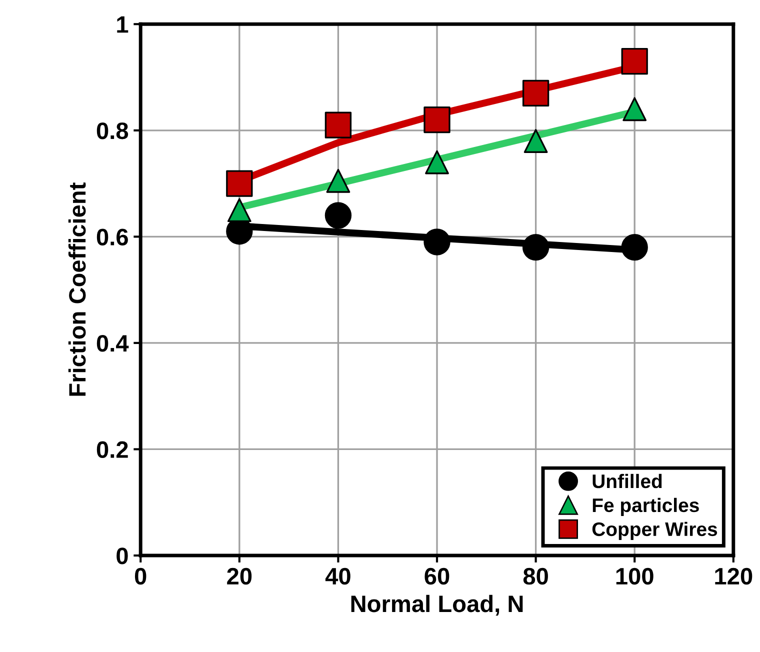 Image resolution: width=760 pixels, height=652 pixels. Describe the element at coordinates (535, 576) in the screenshot. I see `x-tick-label: 80` at that location.